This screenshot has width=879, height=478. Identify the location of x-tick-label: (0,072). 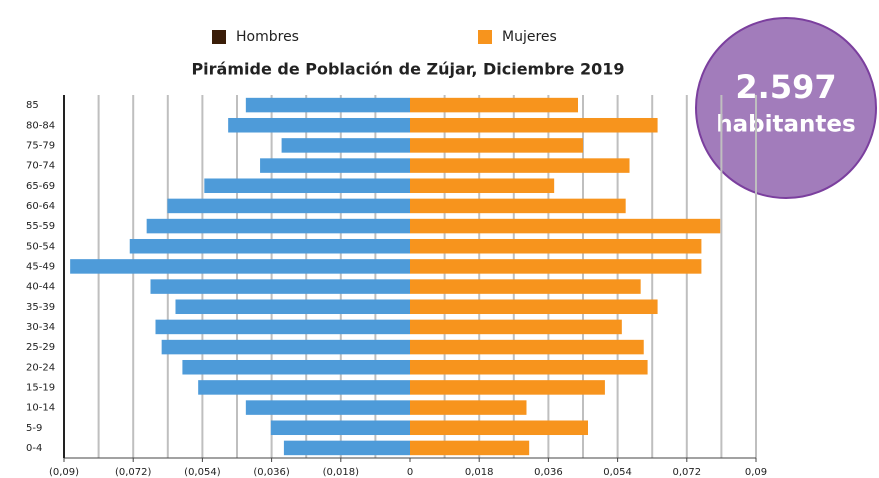
(133, 472).